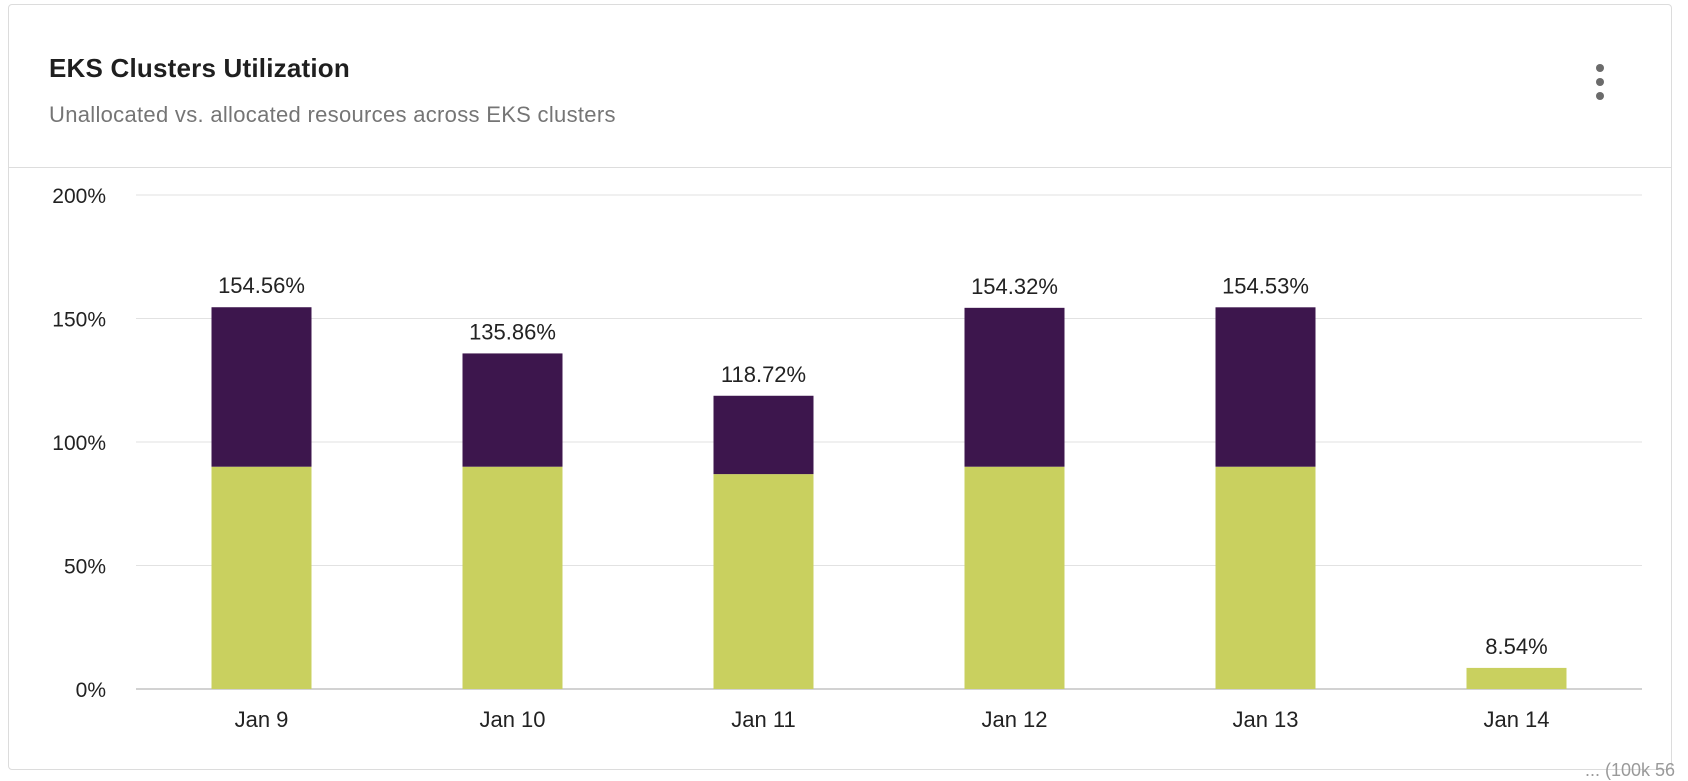  I want to click on x-tick-label: Jan 12, so click(1014, 719).